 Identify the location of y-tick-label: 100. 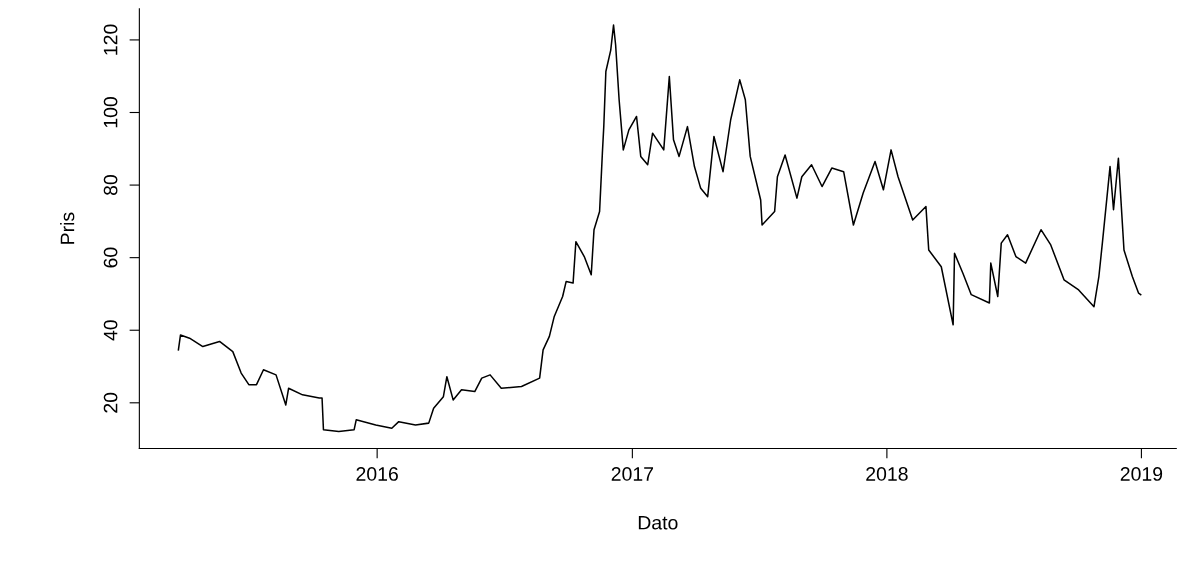
(110, 112).